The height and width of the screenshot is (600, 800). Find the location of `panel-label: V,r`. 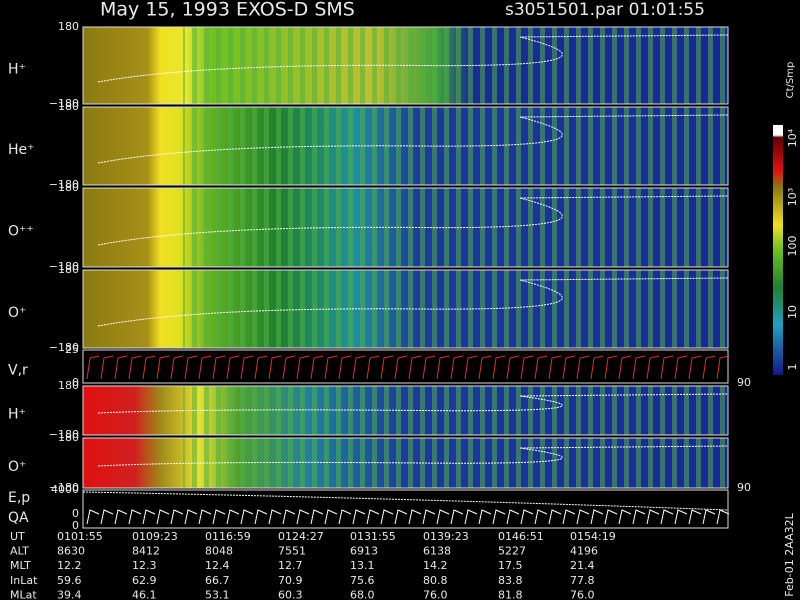

panel-label: V,r is located at coordinates (18, 371).